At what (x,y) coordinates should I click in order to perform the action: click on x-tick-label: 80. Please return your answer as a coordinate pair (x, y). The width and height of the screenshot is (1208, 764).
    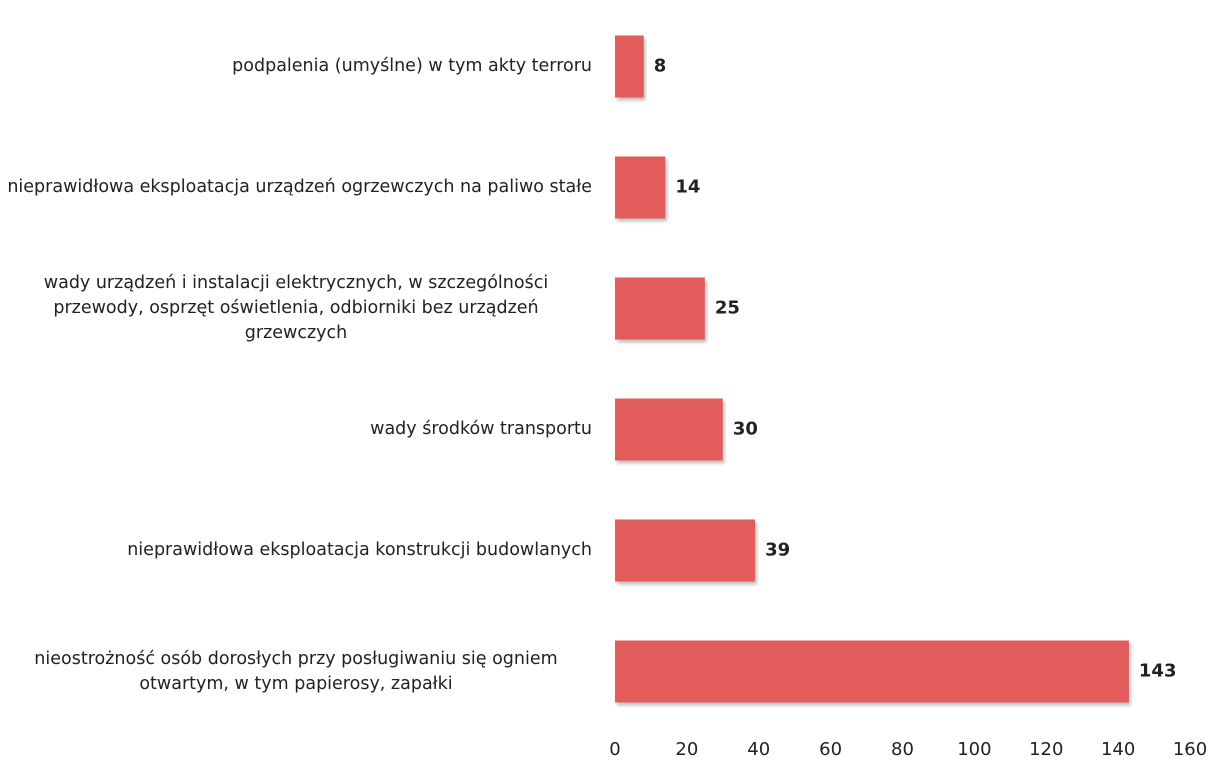
    Looking at the image, I should click on (902, 749).